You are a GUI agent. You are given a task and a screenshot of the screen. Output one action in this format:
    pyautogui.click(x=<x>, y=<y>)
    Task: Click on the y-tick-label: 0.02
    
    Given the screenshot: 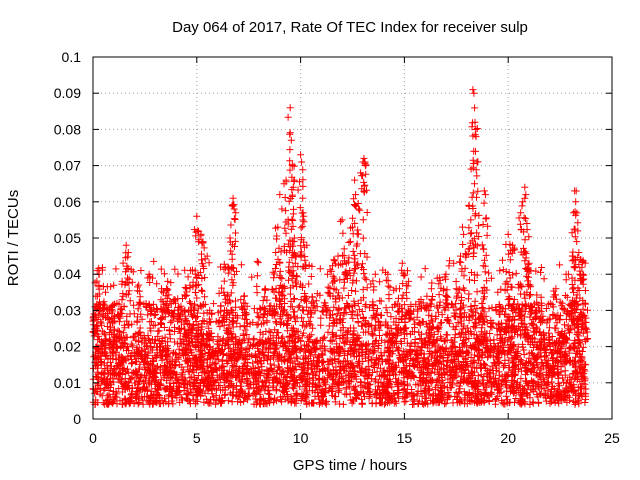 What is the action you would take?
    pyautogui.click(x=67, y=347)
    